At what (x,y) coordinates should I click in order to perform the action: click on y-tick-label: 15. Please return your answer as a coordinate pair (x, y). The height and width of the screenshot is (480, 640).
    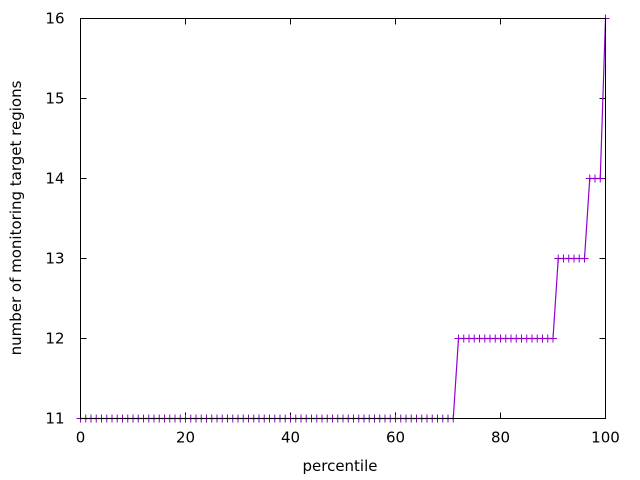
    Looking at the image, I should click on (54, 99).